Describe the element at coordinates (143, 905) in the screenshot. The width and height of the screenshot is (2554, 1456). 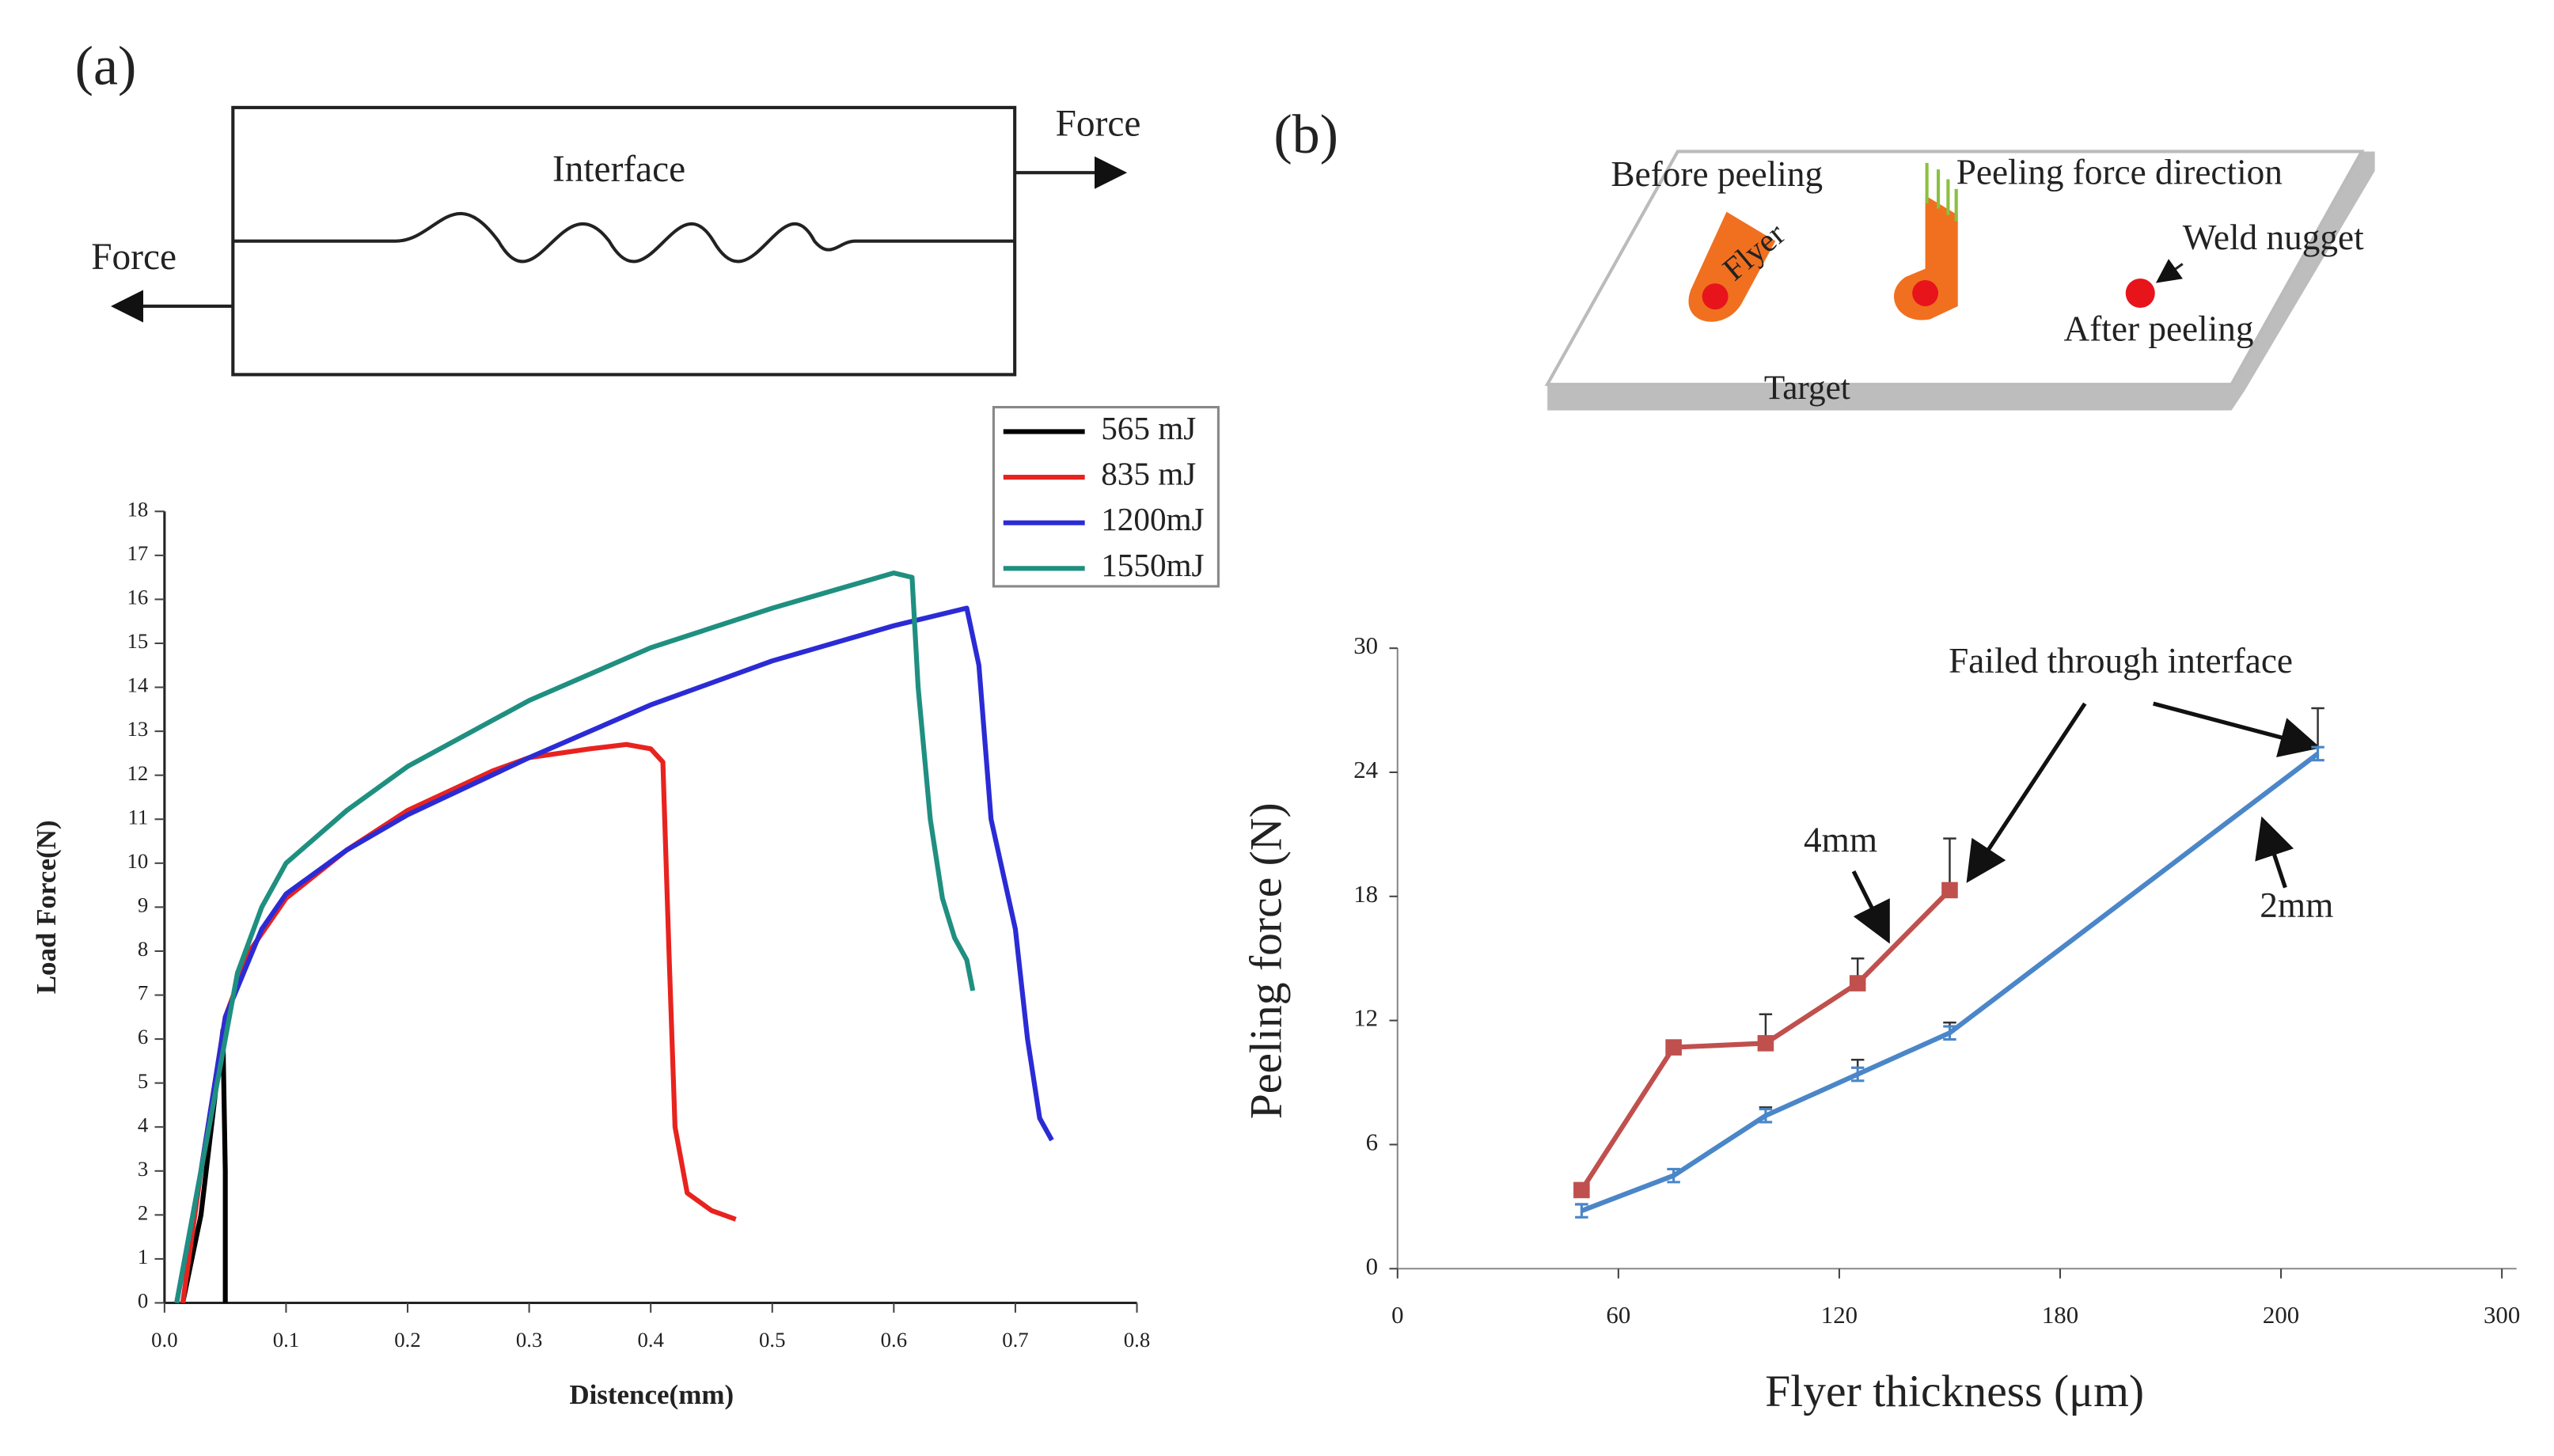
I see `y-tick-label: 9` at that location.